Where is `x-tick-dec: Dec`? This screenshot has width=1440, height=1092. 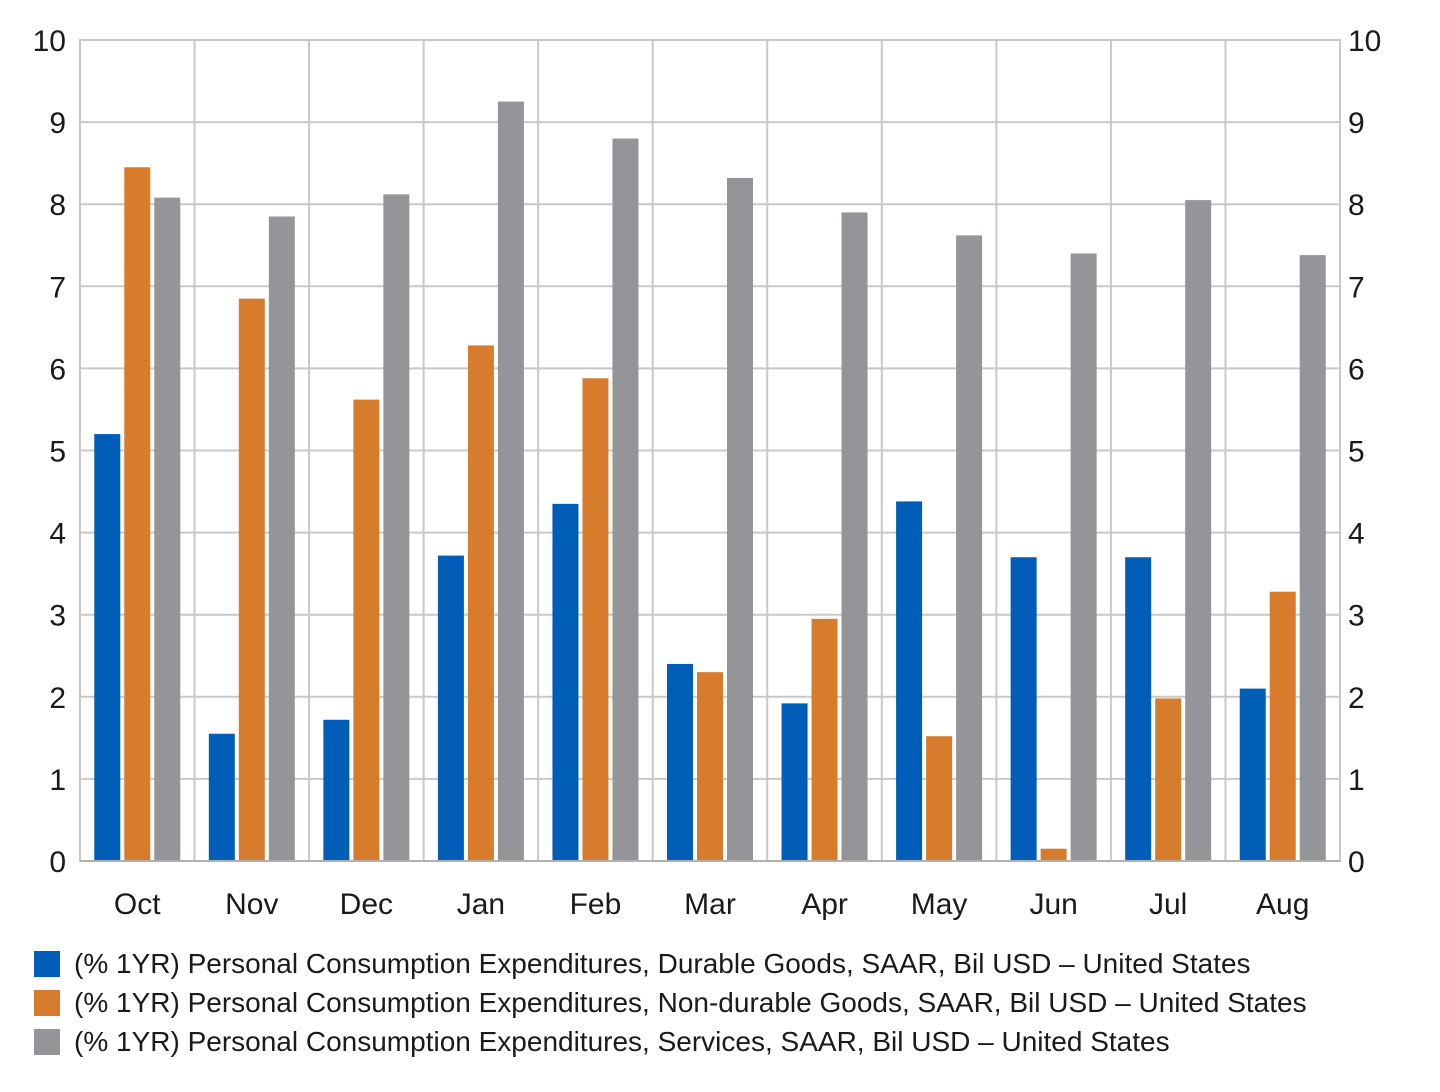
x-tick-dec: Dec is located at coordinates (366, 904).